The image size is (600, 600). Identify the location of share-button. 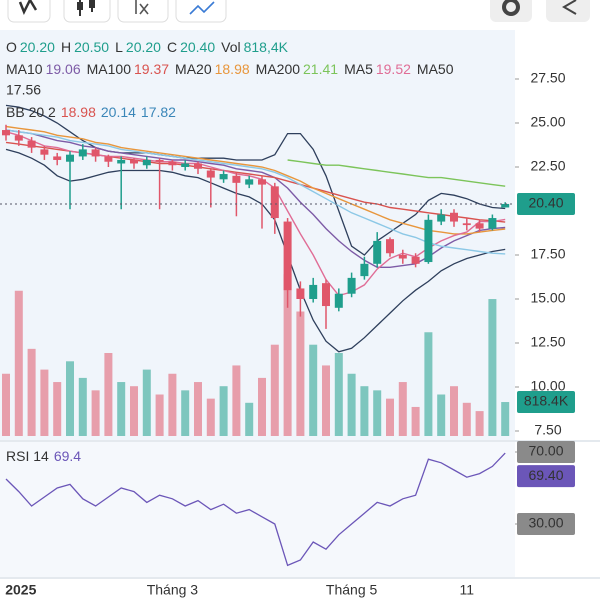
(568, 11).